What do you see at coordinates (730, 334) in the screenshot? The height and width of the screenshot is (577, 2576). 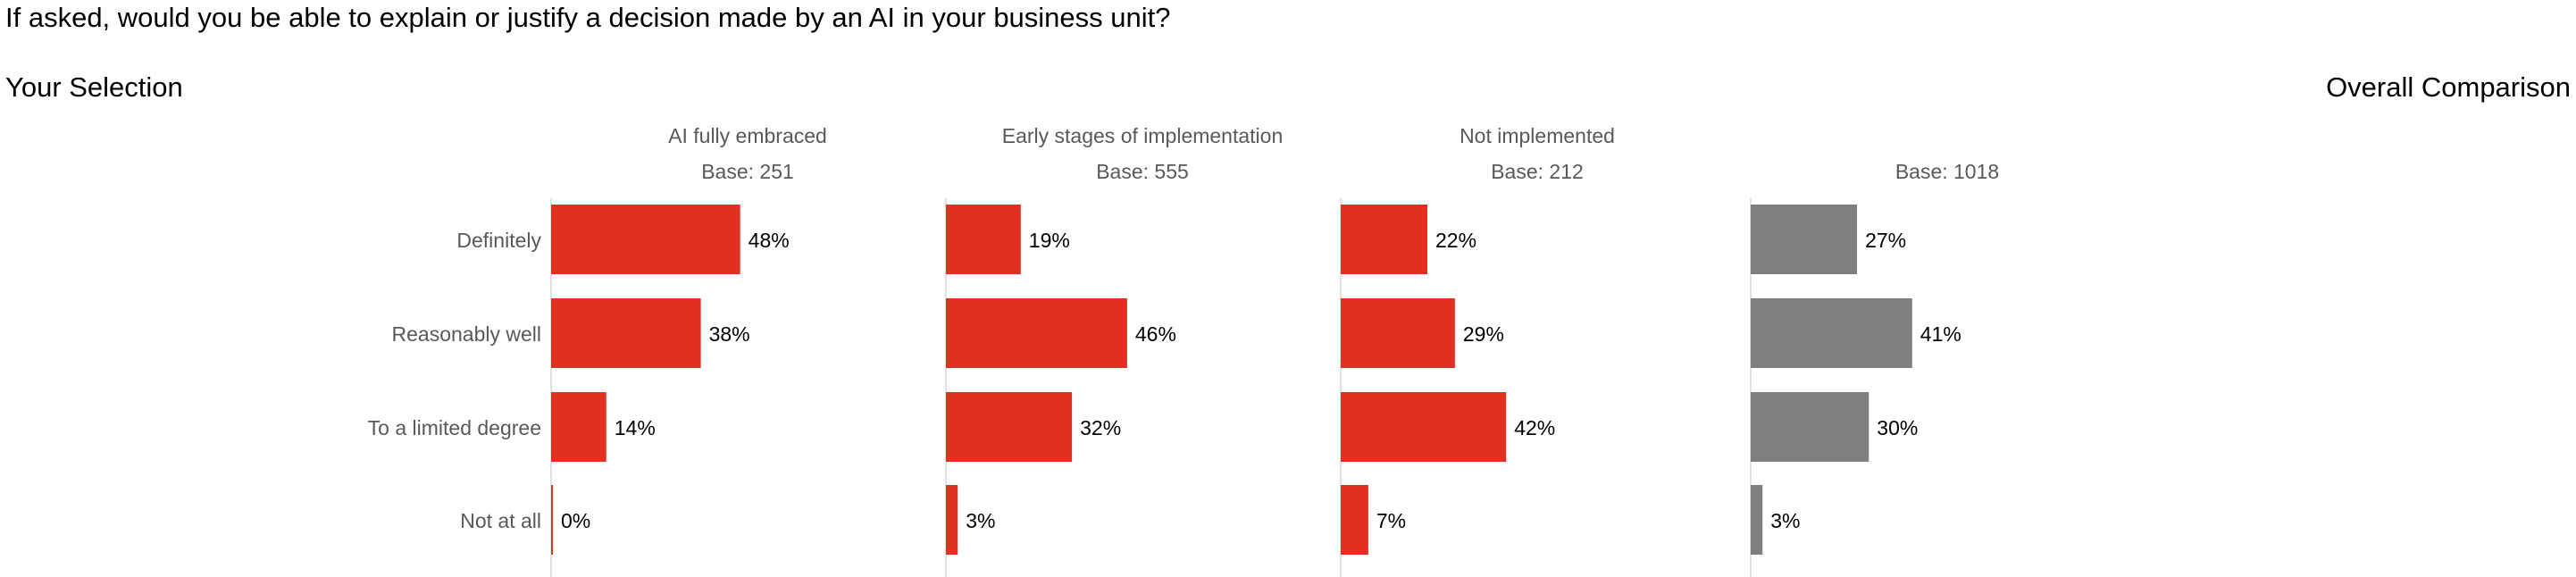 I see `bar-value-label: 38%` at bounding box center [730, 334].